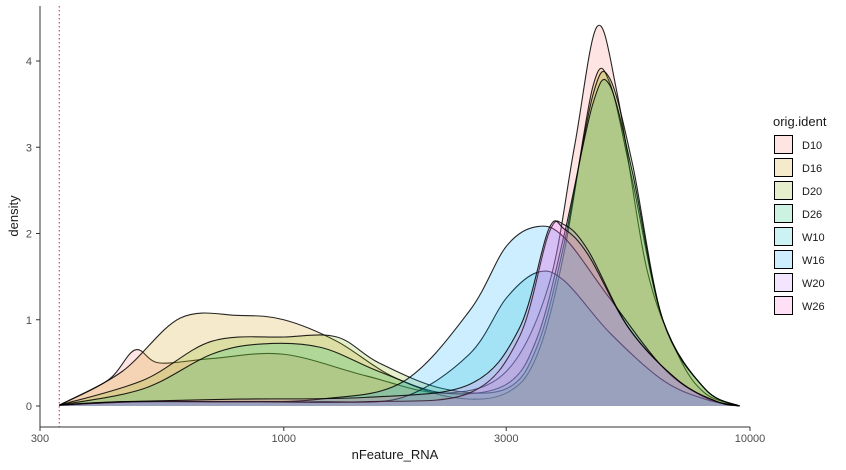 This screenshot has height=470, width=846. Describe the element at coordinates (812, 146) in the screenshot. I see `legend-label: D10` at that location.